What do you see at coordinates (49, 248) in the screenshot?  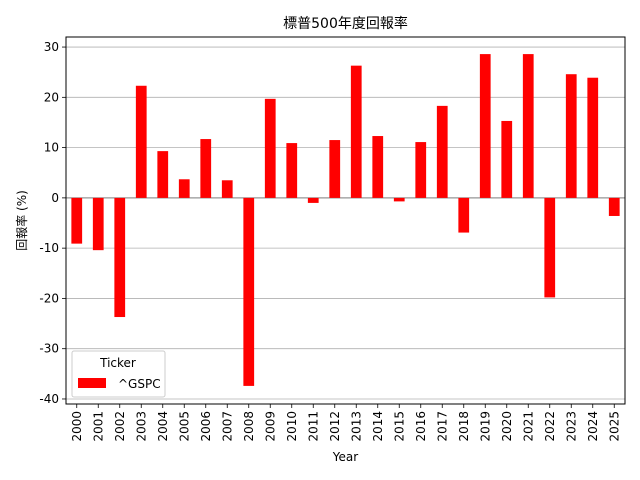 I see `y-tick-label: -10` at bounding box center [49, 248].